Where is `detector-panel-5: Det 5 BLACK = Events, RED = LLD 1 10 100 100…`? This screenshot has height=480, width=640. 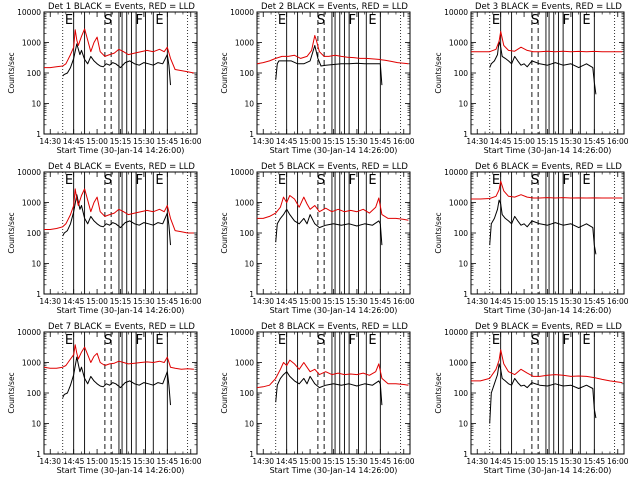
detector-panel-5: Det 5 BLACK = Events, RED = LLD 1 10 100 100… is located at coordinates (317, 238).